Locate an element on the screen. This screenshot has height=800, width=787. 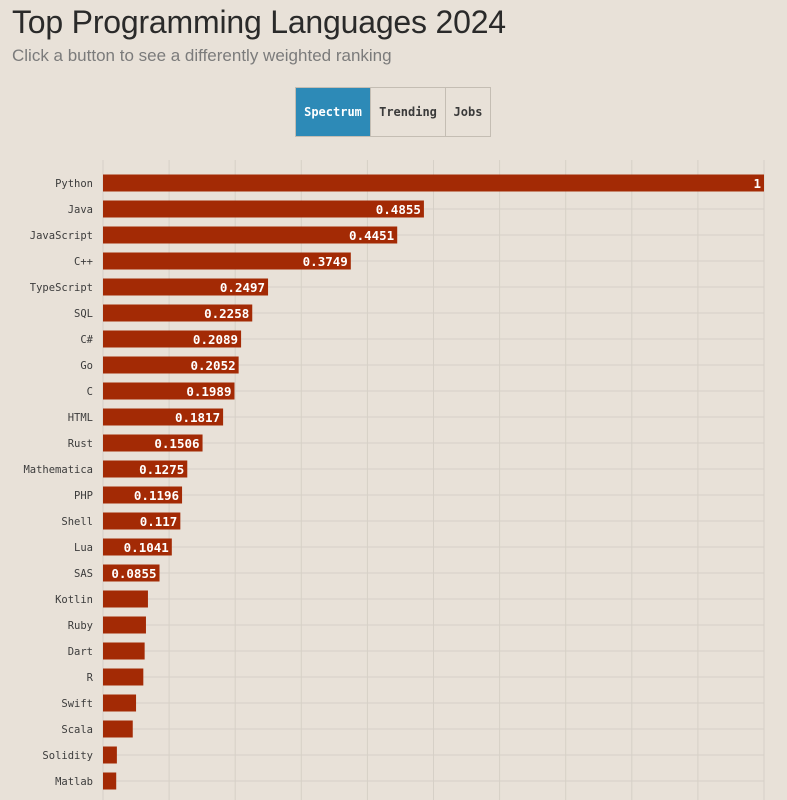
data-label: 0.2258 is located at coordinates (226, 313).